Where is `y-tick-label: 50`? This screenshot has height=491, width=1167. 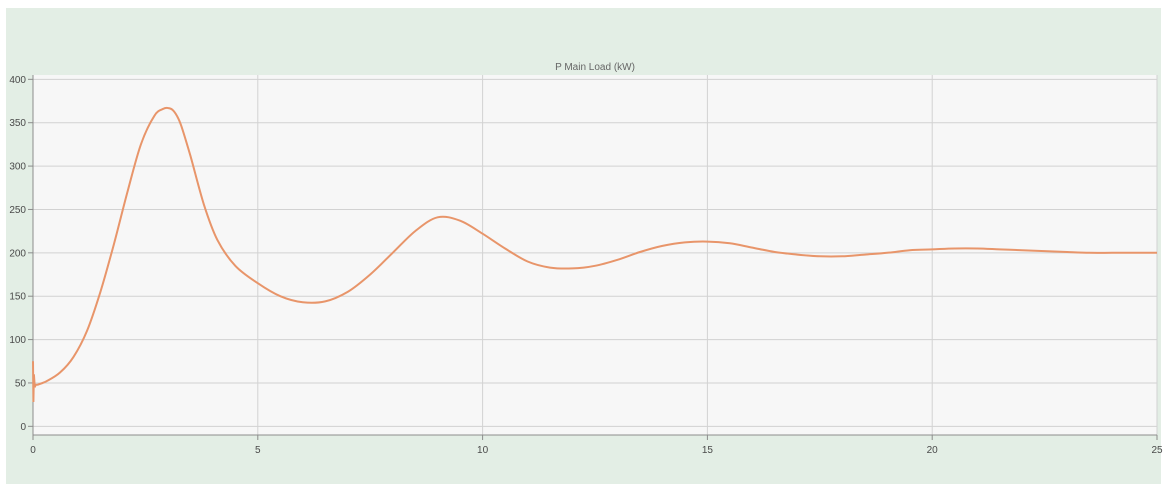
y-tick-label: 50 is located at coordinates (21, 383).